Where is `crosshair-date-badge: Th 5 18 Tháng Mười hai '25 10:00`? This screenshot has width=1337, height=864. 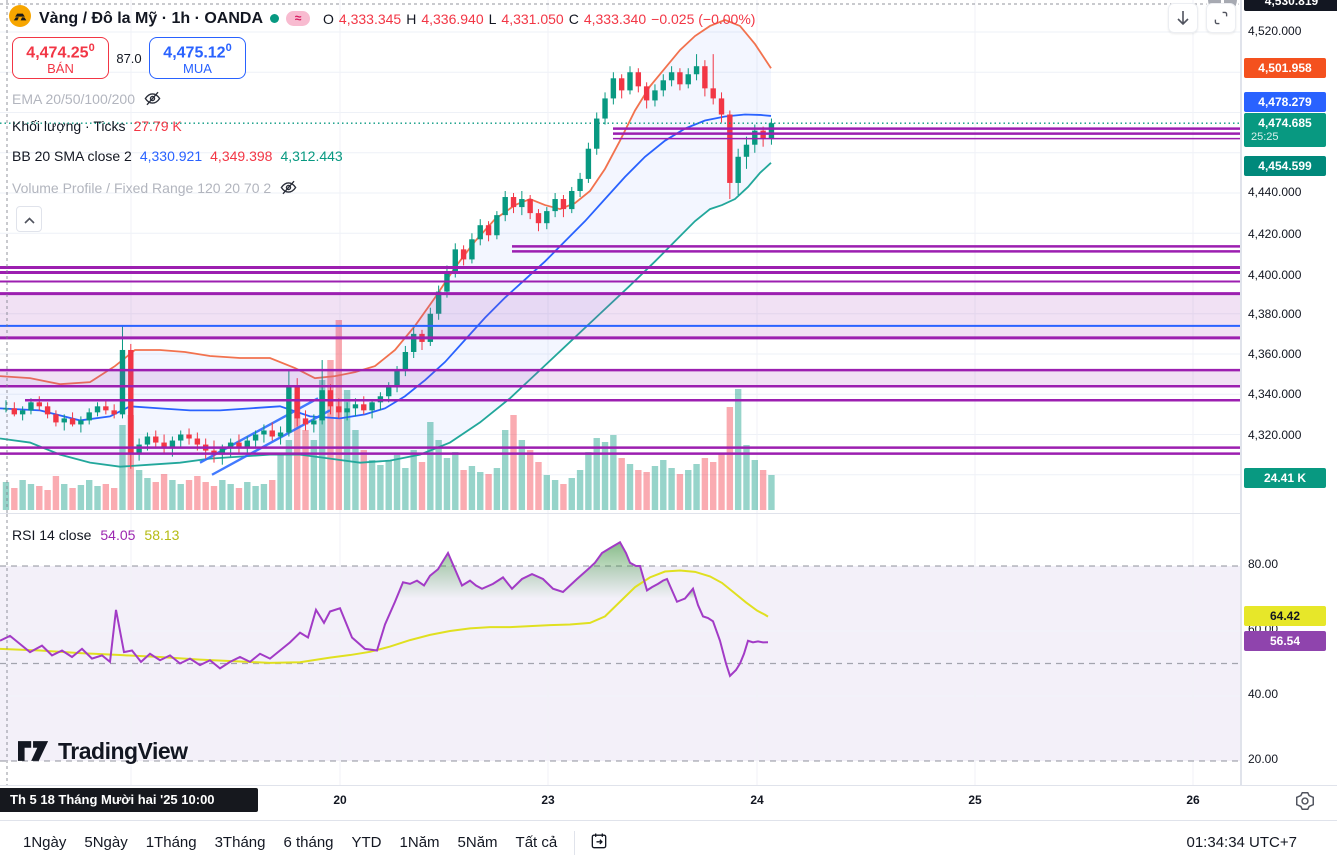
crosshair-date-badge: Th 5 18 Tháng Mười hai '25 10:00 is located at coordinates (129, 800).